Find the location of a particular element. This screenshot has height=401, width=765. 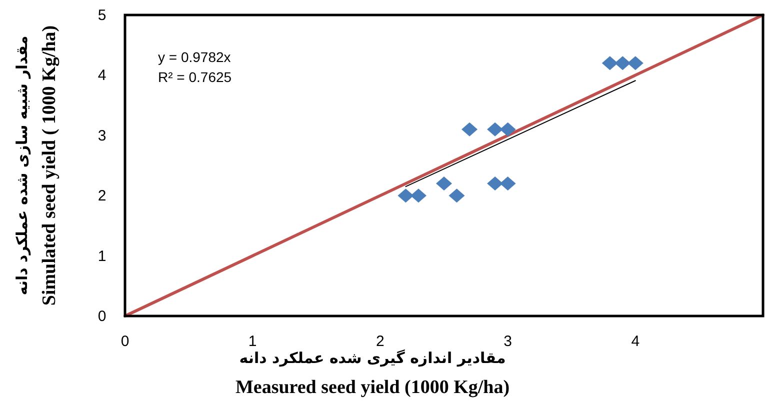

y-tick-label: 1 is located at coordinates (102, 256).